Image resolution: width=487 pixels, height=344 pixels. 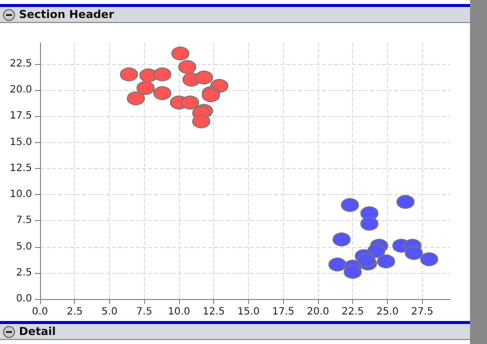 What do you see at coordinates (21, 64) in the screenshot?
I see `y-tick-label: 22.5` at bounding box center [21, 64].